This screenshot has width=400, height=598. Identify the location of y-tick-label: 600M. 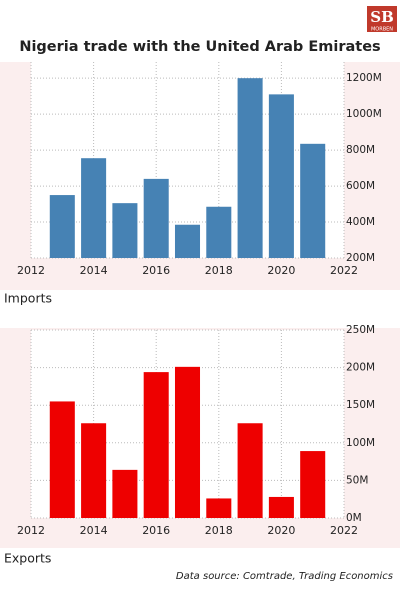
(360, 186).